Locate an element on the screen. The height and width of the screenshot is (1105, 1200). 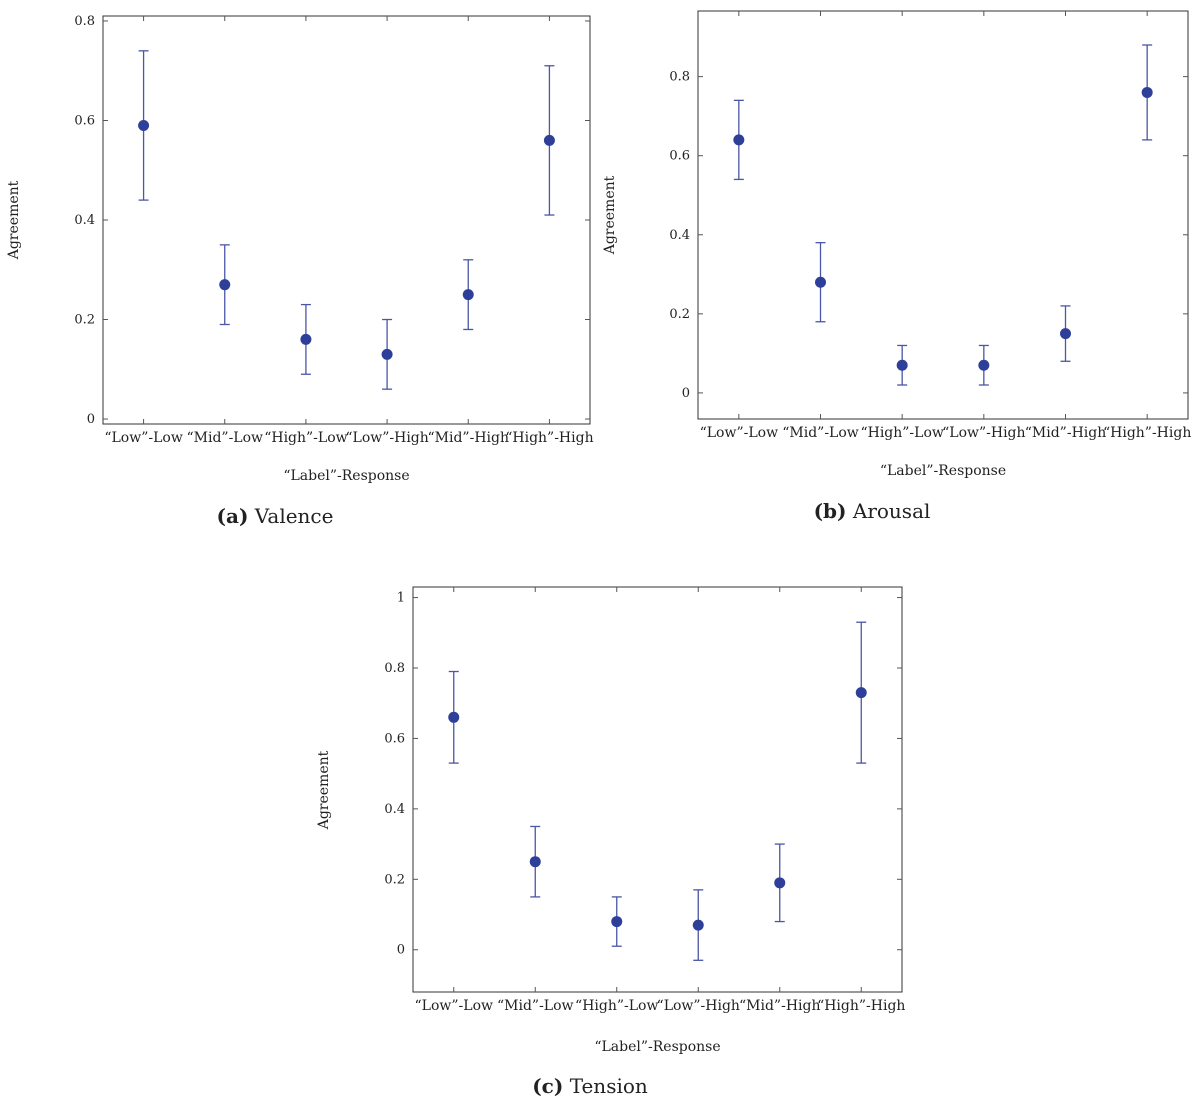
panel-caption: (b) Arousal is located at coordinates (872, 511).